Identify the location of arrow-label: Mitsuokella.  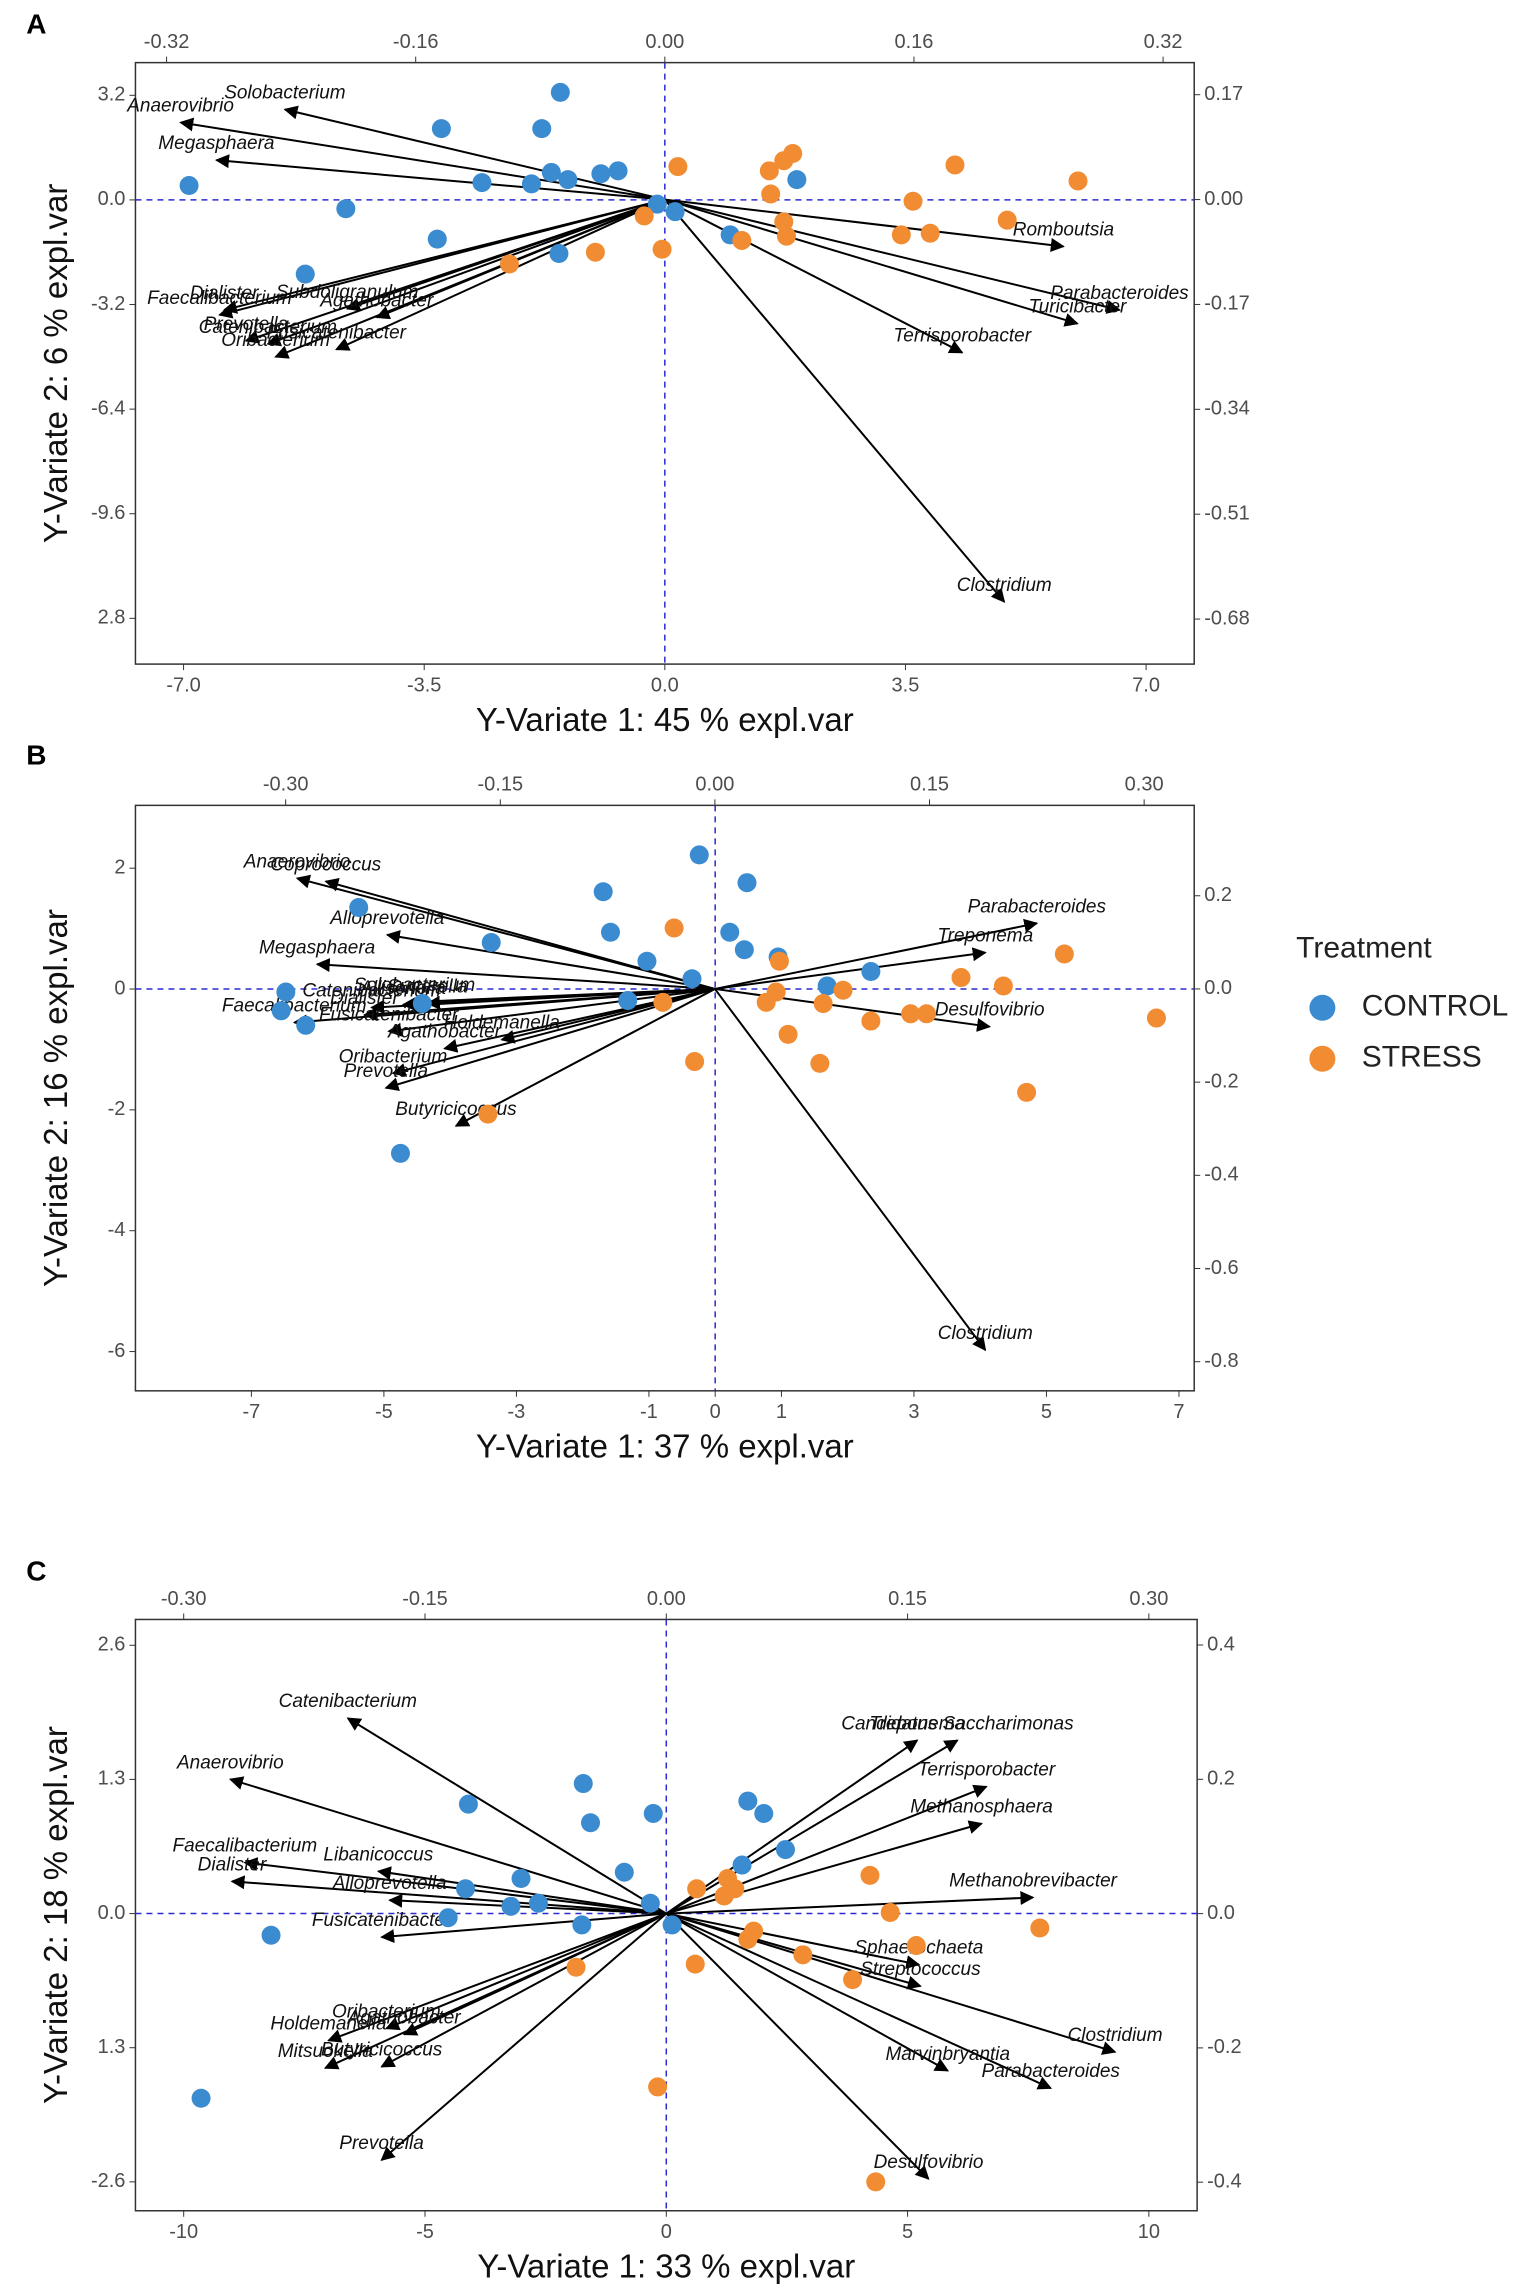
(325, 2051).